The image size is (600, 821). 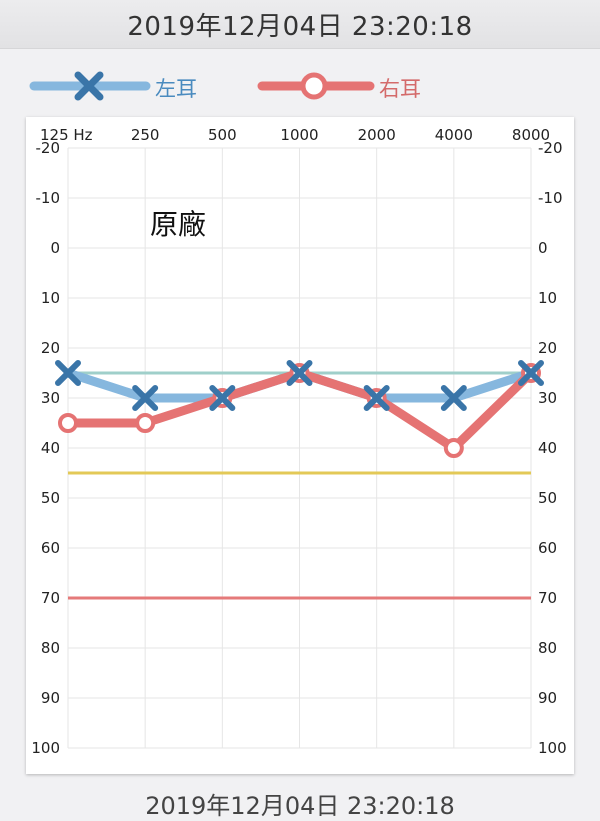 I want to click on x-tick-label: 1000, so click(x=299, y=135).